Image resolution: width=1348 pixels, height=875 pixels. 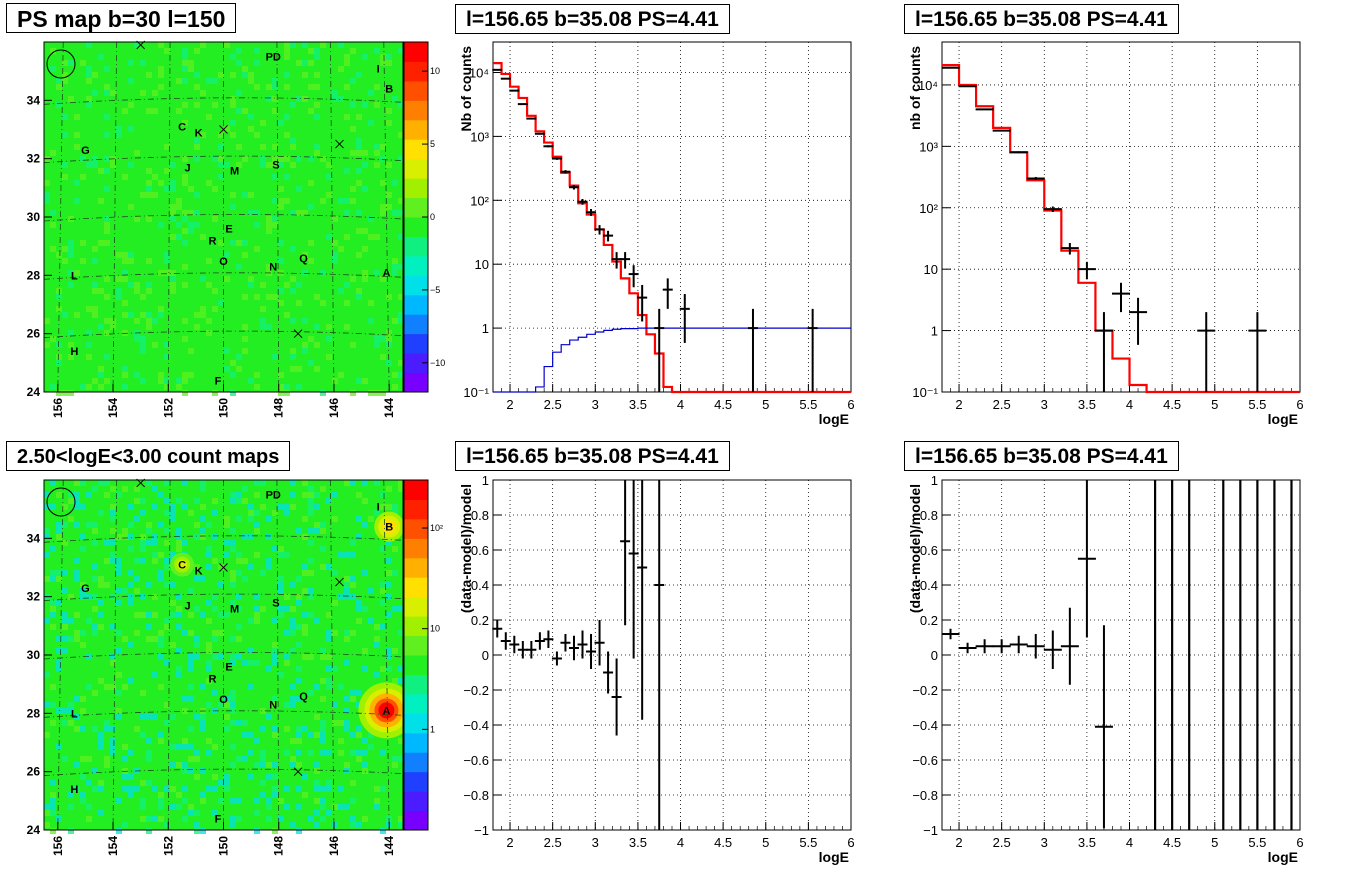 What do you see at coordinates (925, 760) in the screenshot?
I see `res_coarse-ytick-label: −0.6` at bounding box center [925, 760].